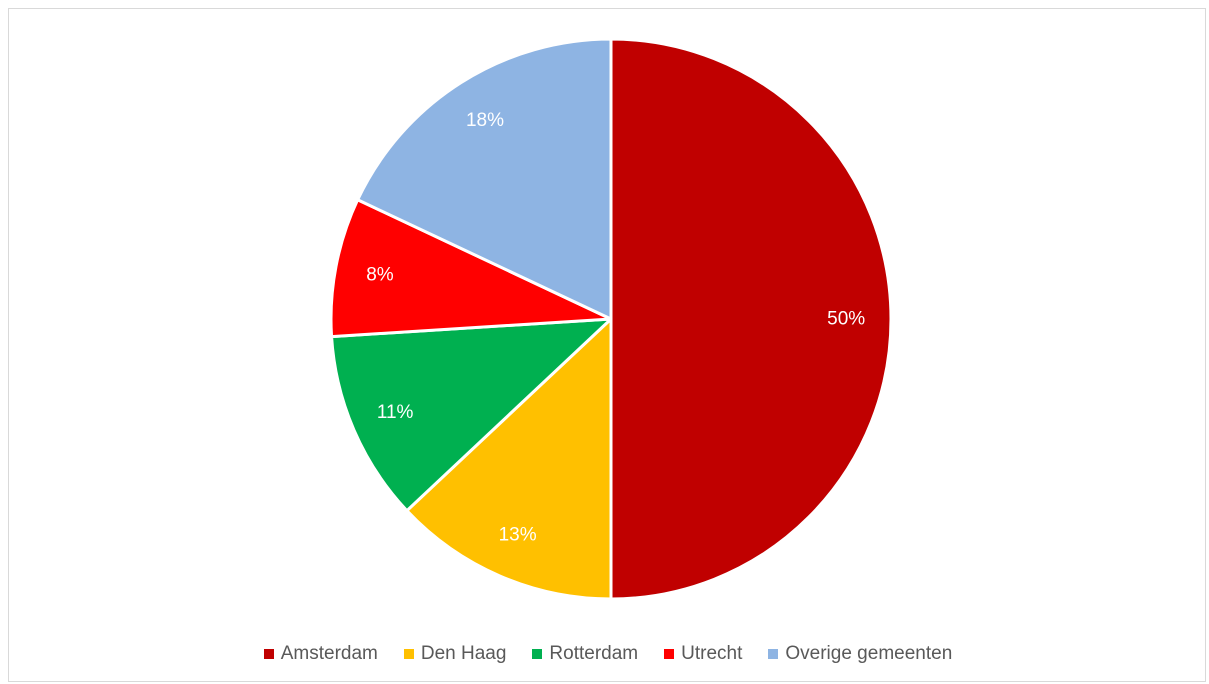 Image resolution: width=1209 pixels, height=684 pixels. Describe the element at coordinates (268, 654) in the screenshot. I see `legend-swatch-amsterdam` at that location.